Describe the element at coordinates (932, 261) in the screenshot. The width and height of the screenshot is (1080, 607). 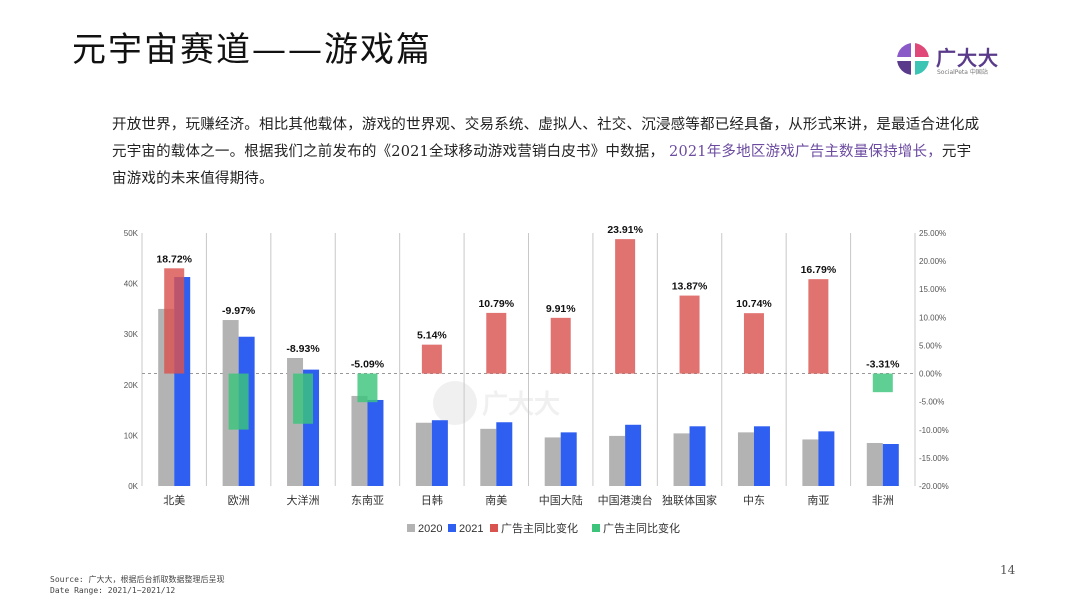
I see `right-tick-label: 20.00%` at that location.